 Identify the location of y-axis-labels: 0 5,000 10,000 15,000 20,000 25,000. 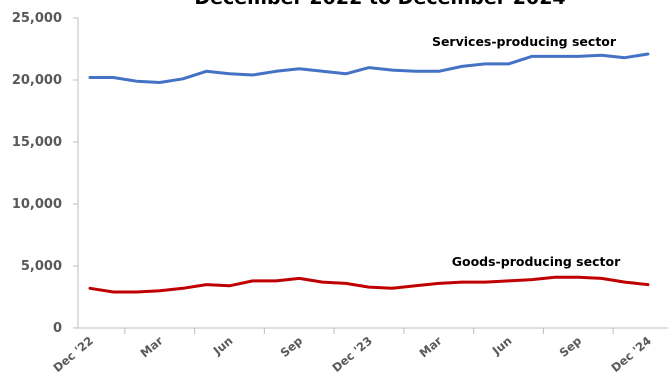
(37, 173).